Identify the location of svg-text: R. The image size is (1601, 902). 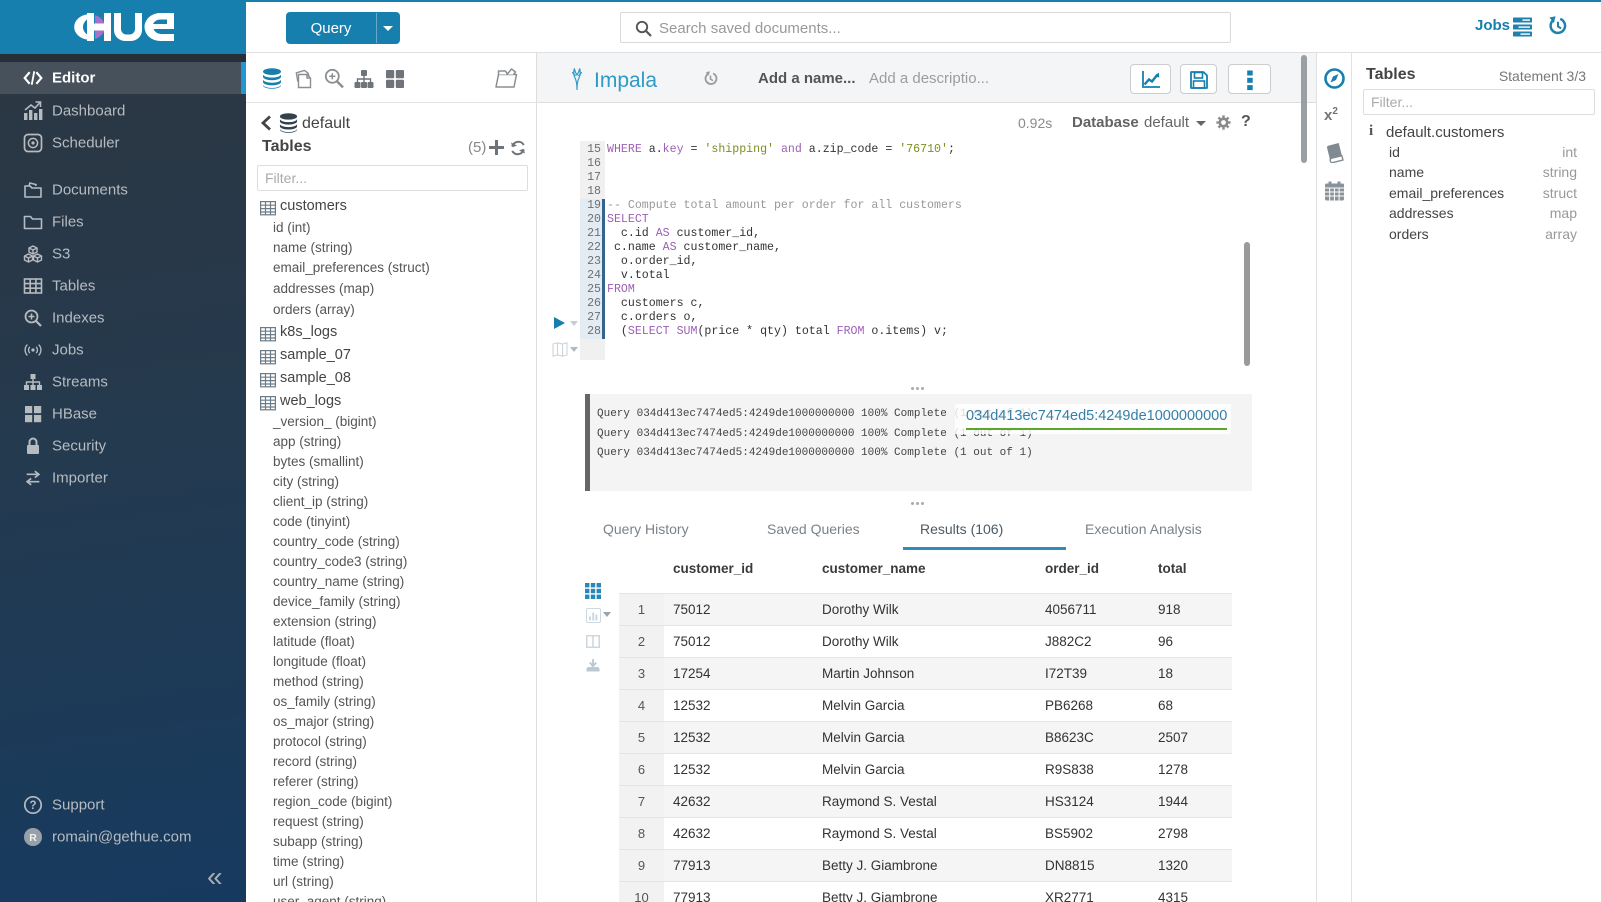
(33, 838).